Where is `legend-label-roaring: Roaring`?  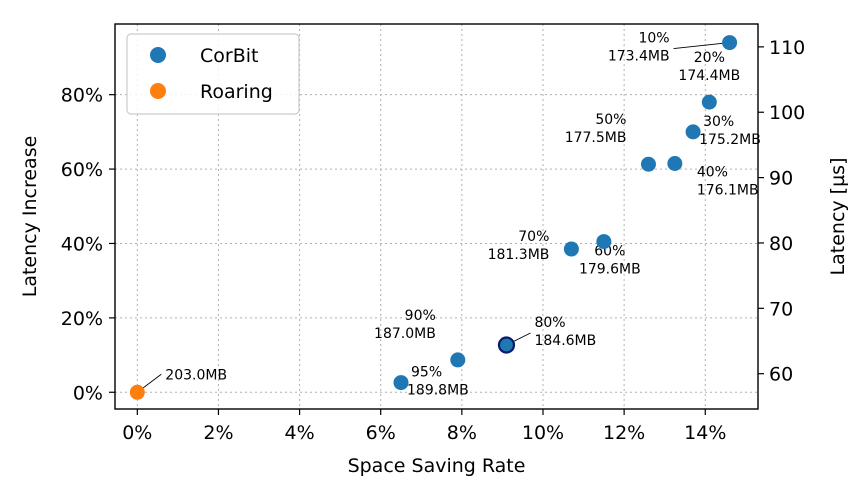
legend-label-roaring: Roaring is located at coordinates (236, 92).